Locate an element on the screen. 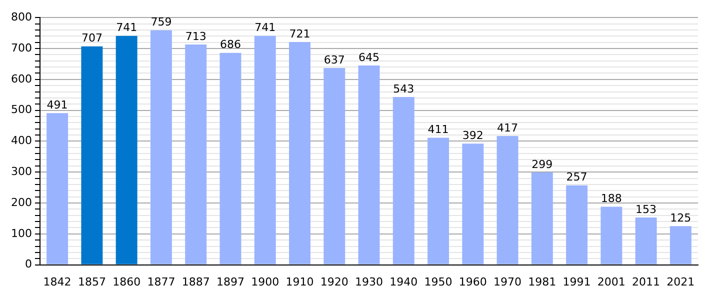  y-tick-label: 300 is located at coordinates (21, 171).